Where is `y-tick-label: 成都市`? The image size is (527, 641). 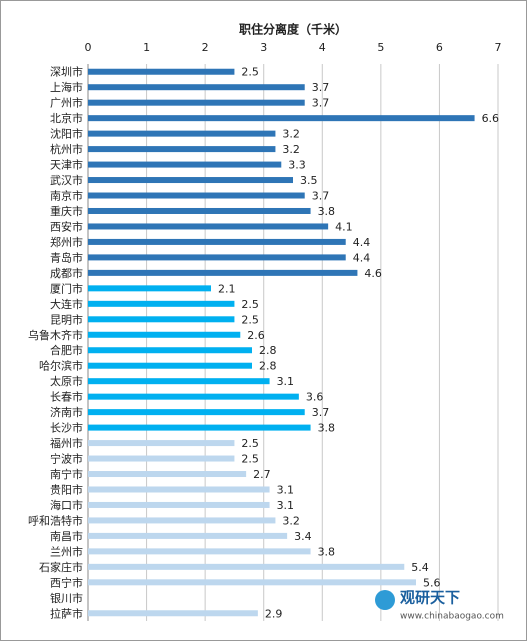
y-tick-label: 成都市 is located at coordinates (66, 273).